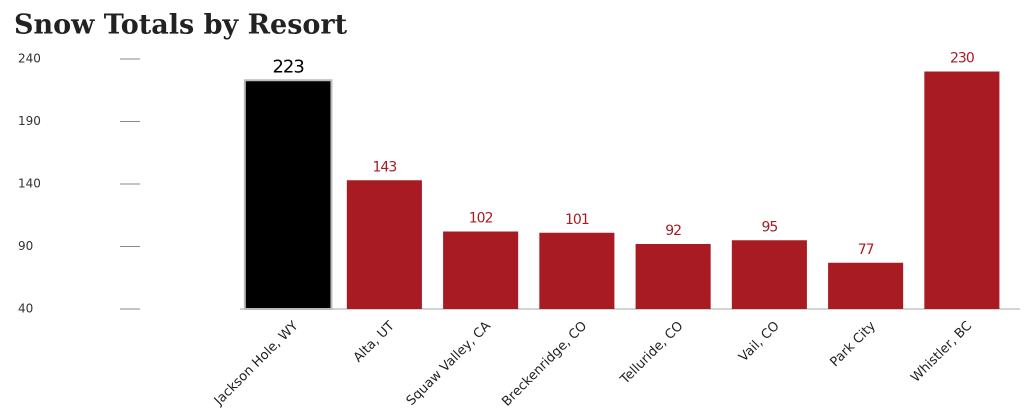 The image size is (1026, 416). Describe the element at coordinates (481, 219) in the screenshot. I see `value-label: 102` at that location.